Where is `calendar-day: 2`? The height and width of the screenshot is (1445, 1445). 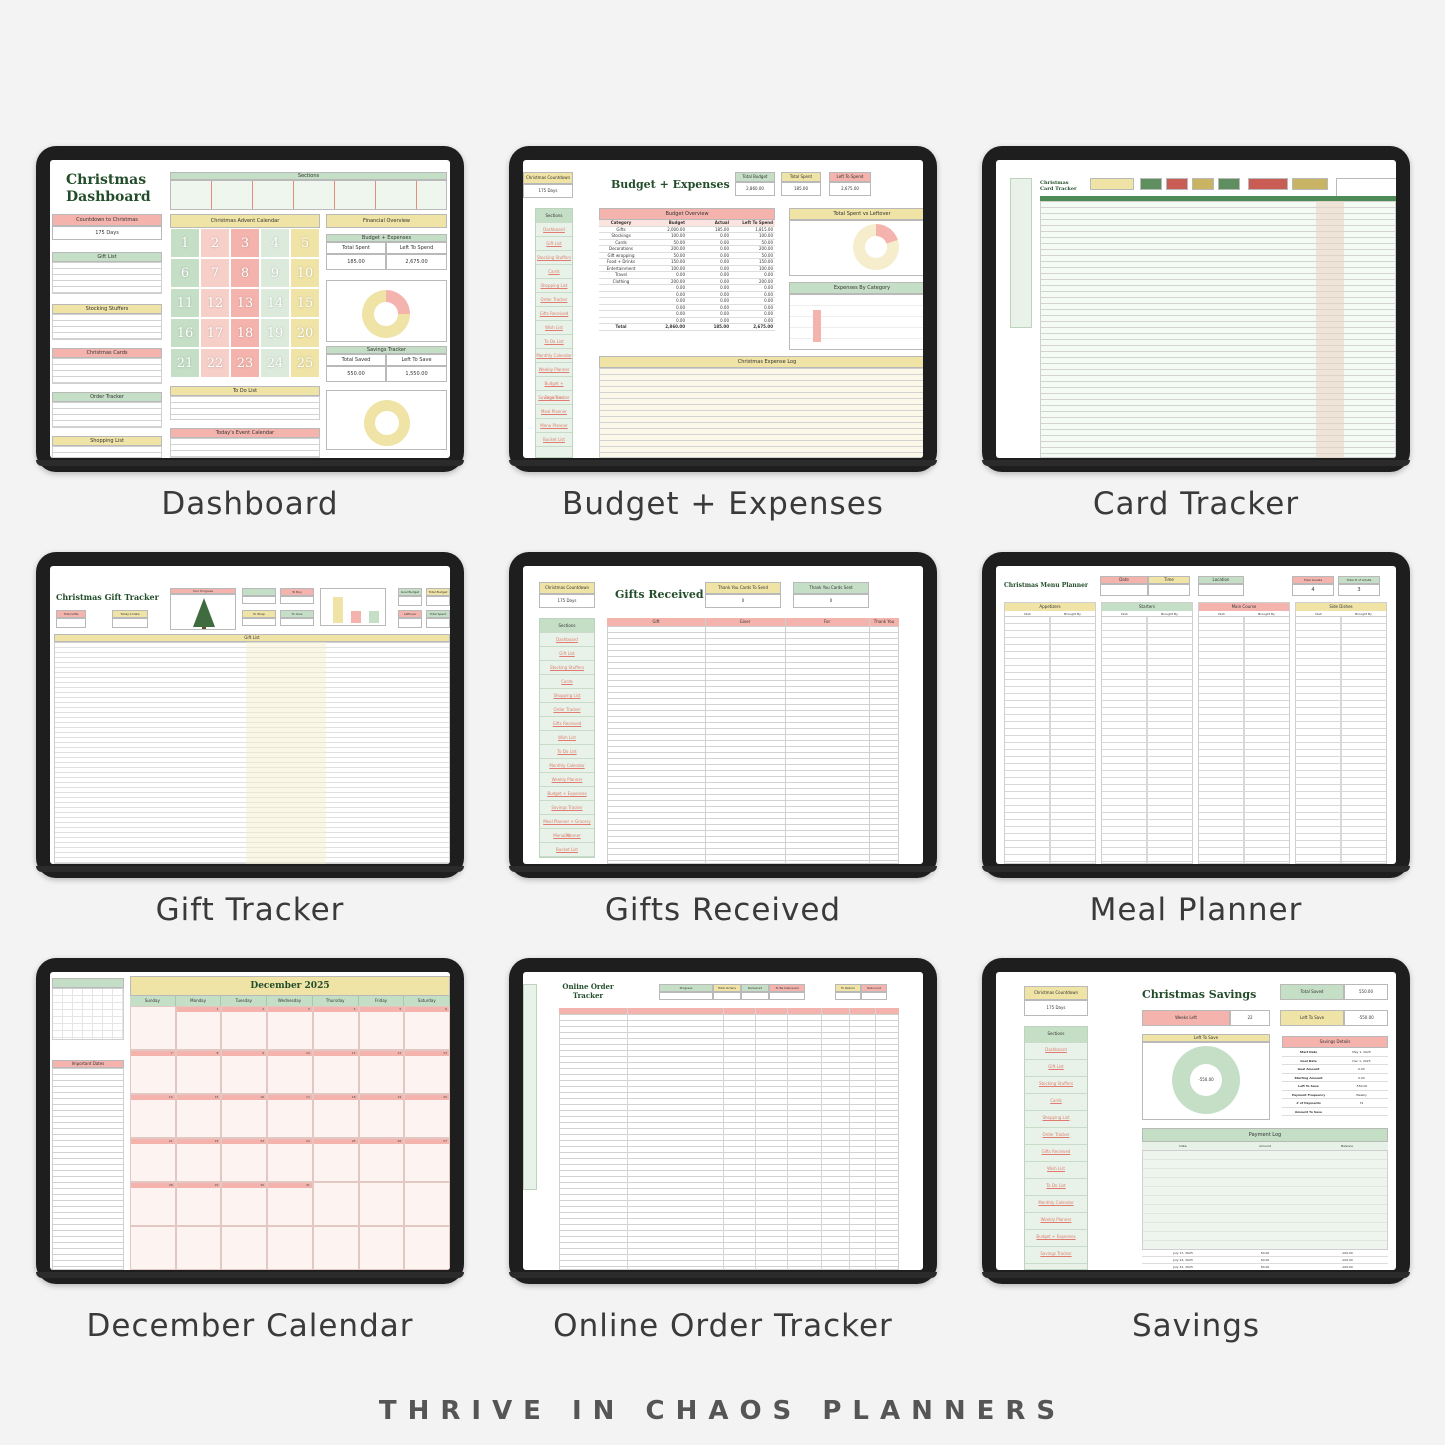
calendar-day: 2 is located at coordinates (244, 1028).